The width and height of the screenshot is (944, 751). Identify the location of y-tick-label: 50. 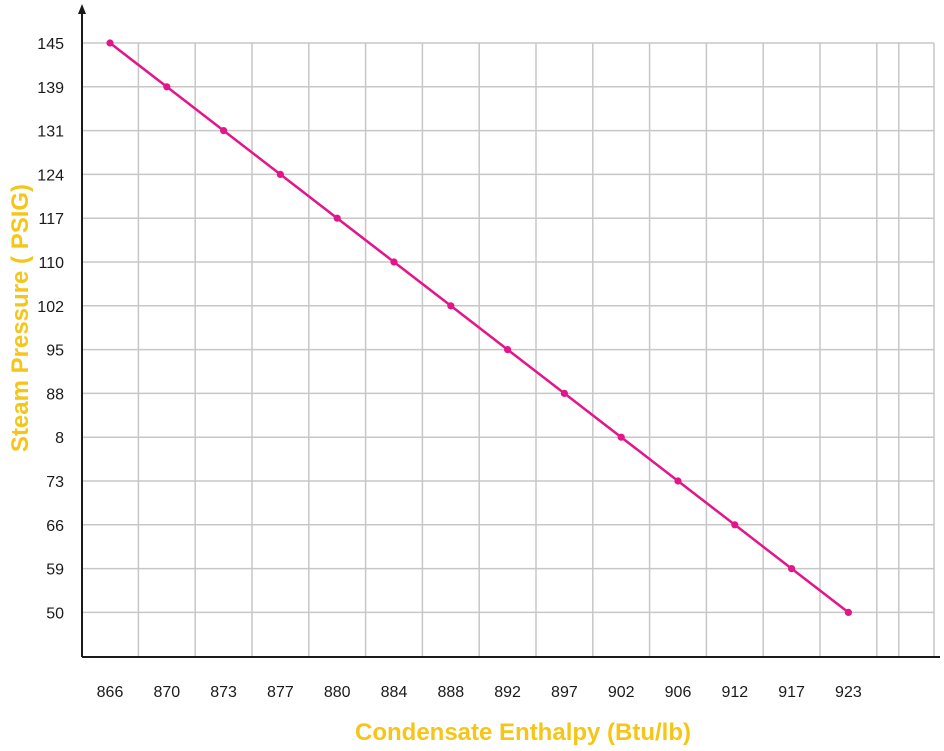
(55, 613).